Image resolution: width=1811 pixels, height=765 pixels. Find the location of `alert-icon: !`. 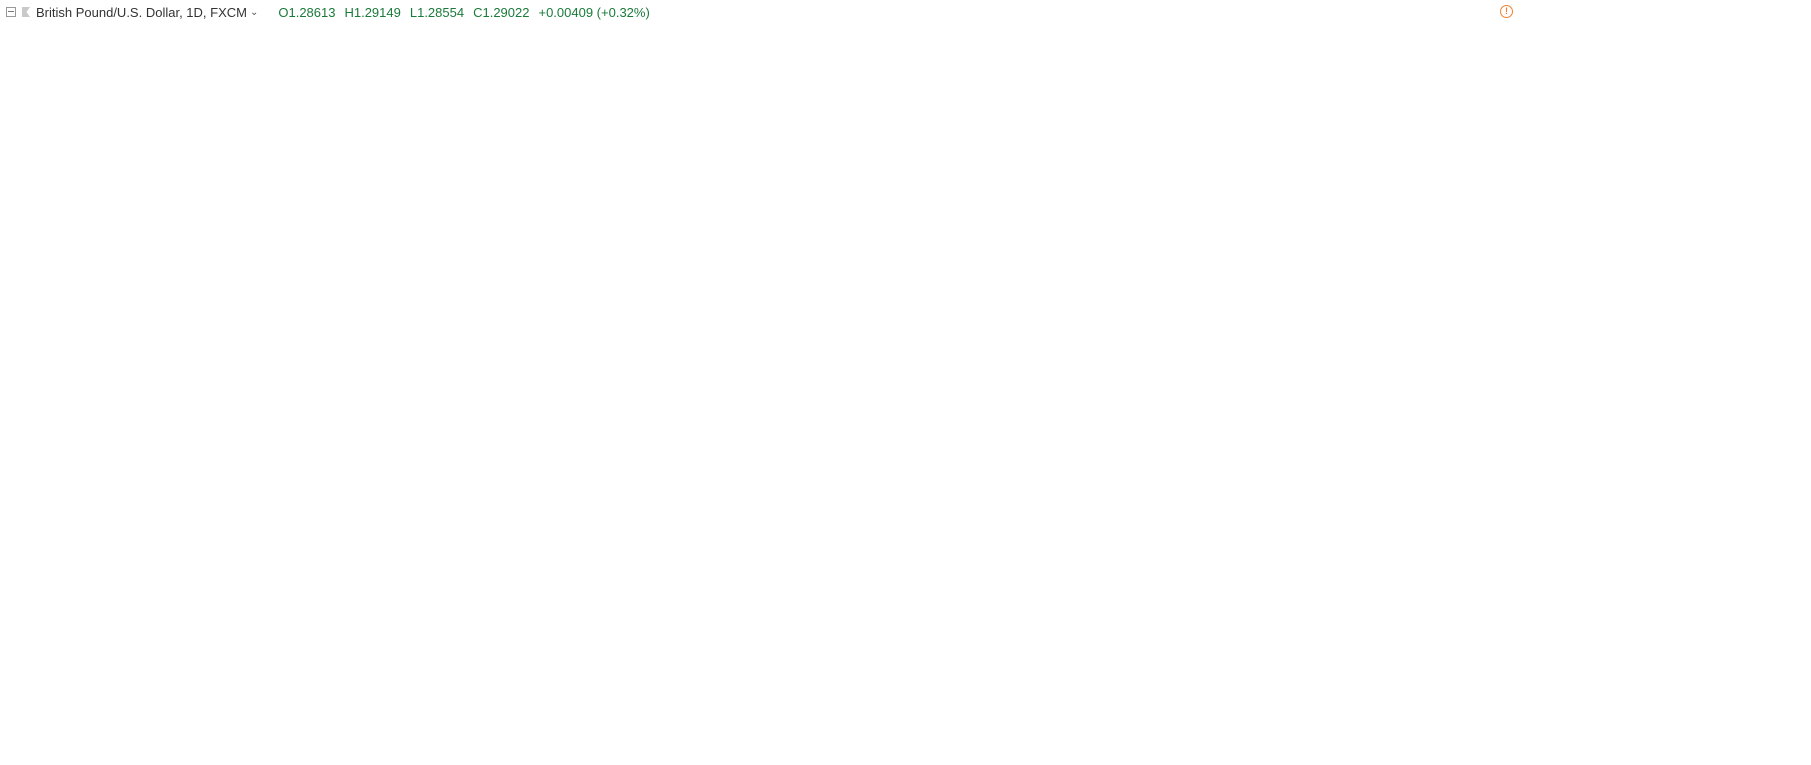

alert-icon: ! is located at coordinates (1506, 11).